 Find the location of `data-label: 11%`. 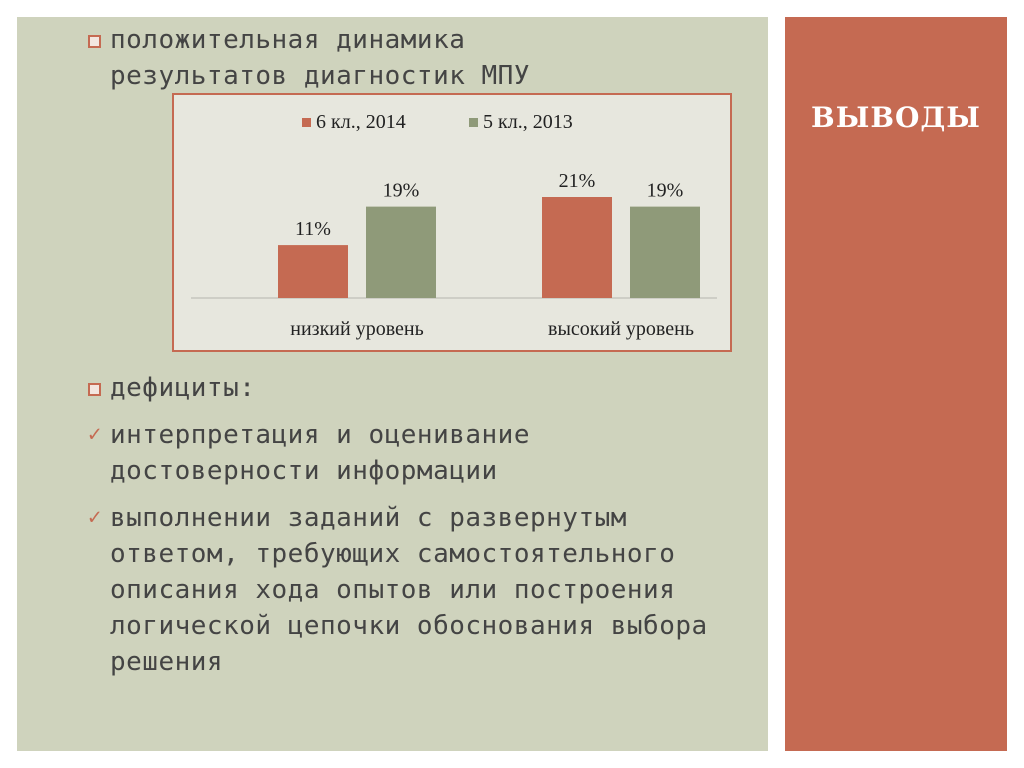

data-label: 11% is located at coordinates (313, 229).